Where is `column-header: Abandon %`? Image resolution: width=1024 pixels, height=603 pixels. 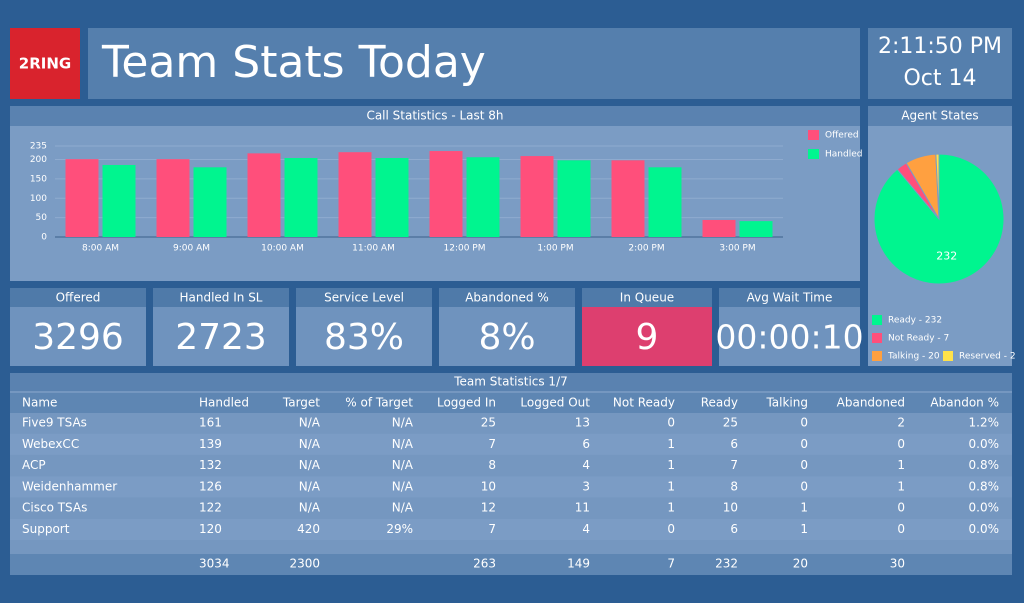
column-header: Abandon % is located at coordinates (964, 403).